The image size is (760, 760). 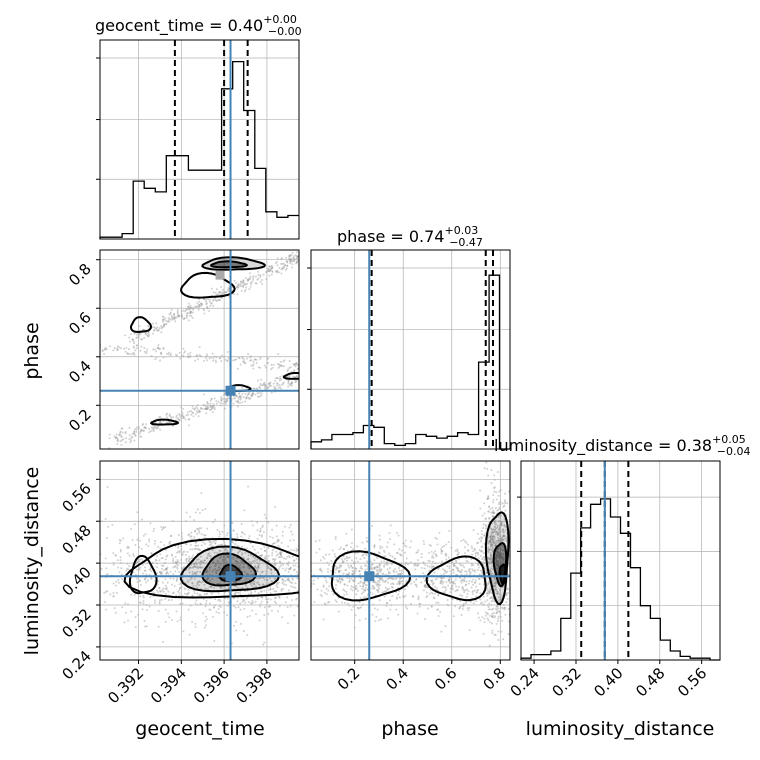 I want to click on histogram-geocent-time, so click(x=199, y=149).